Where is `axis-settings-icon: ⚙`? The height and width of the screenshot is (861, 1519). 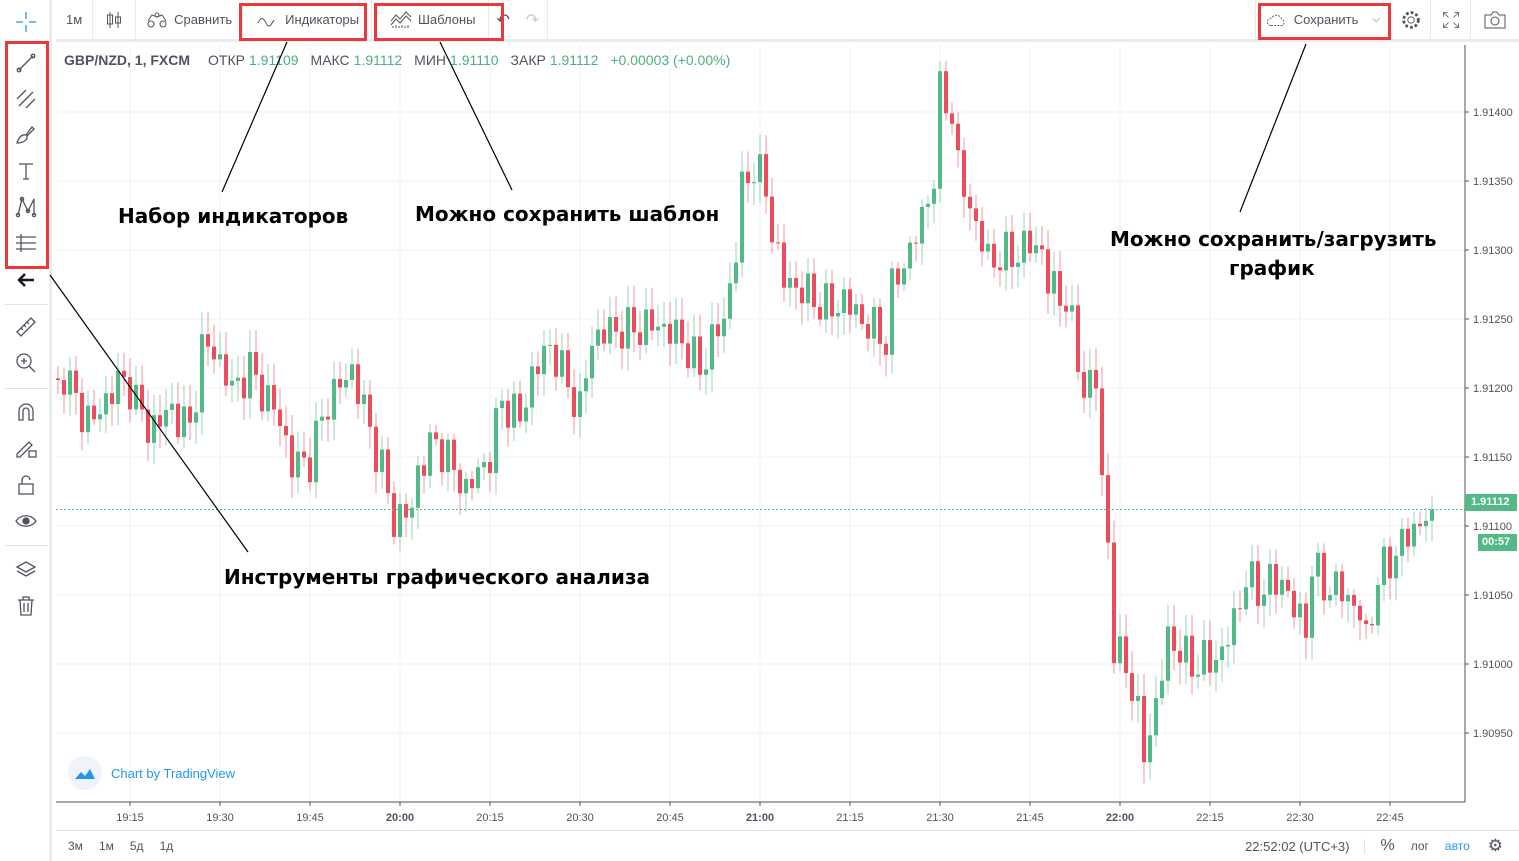
axis-settings-icon: ⚙ is located at coordinates (1495, 845).